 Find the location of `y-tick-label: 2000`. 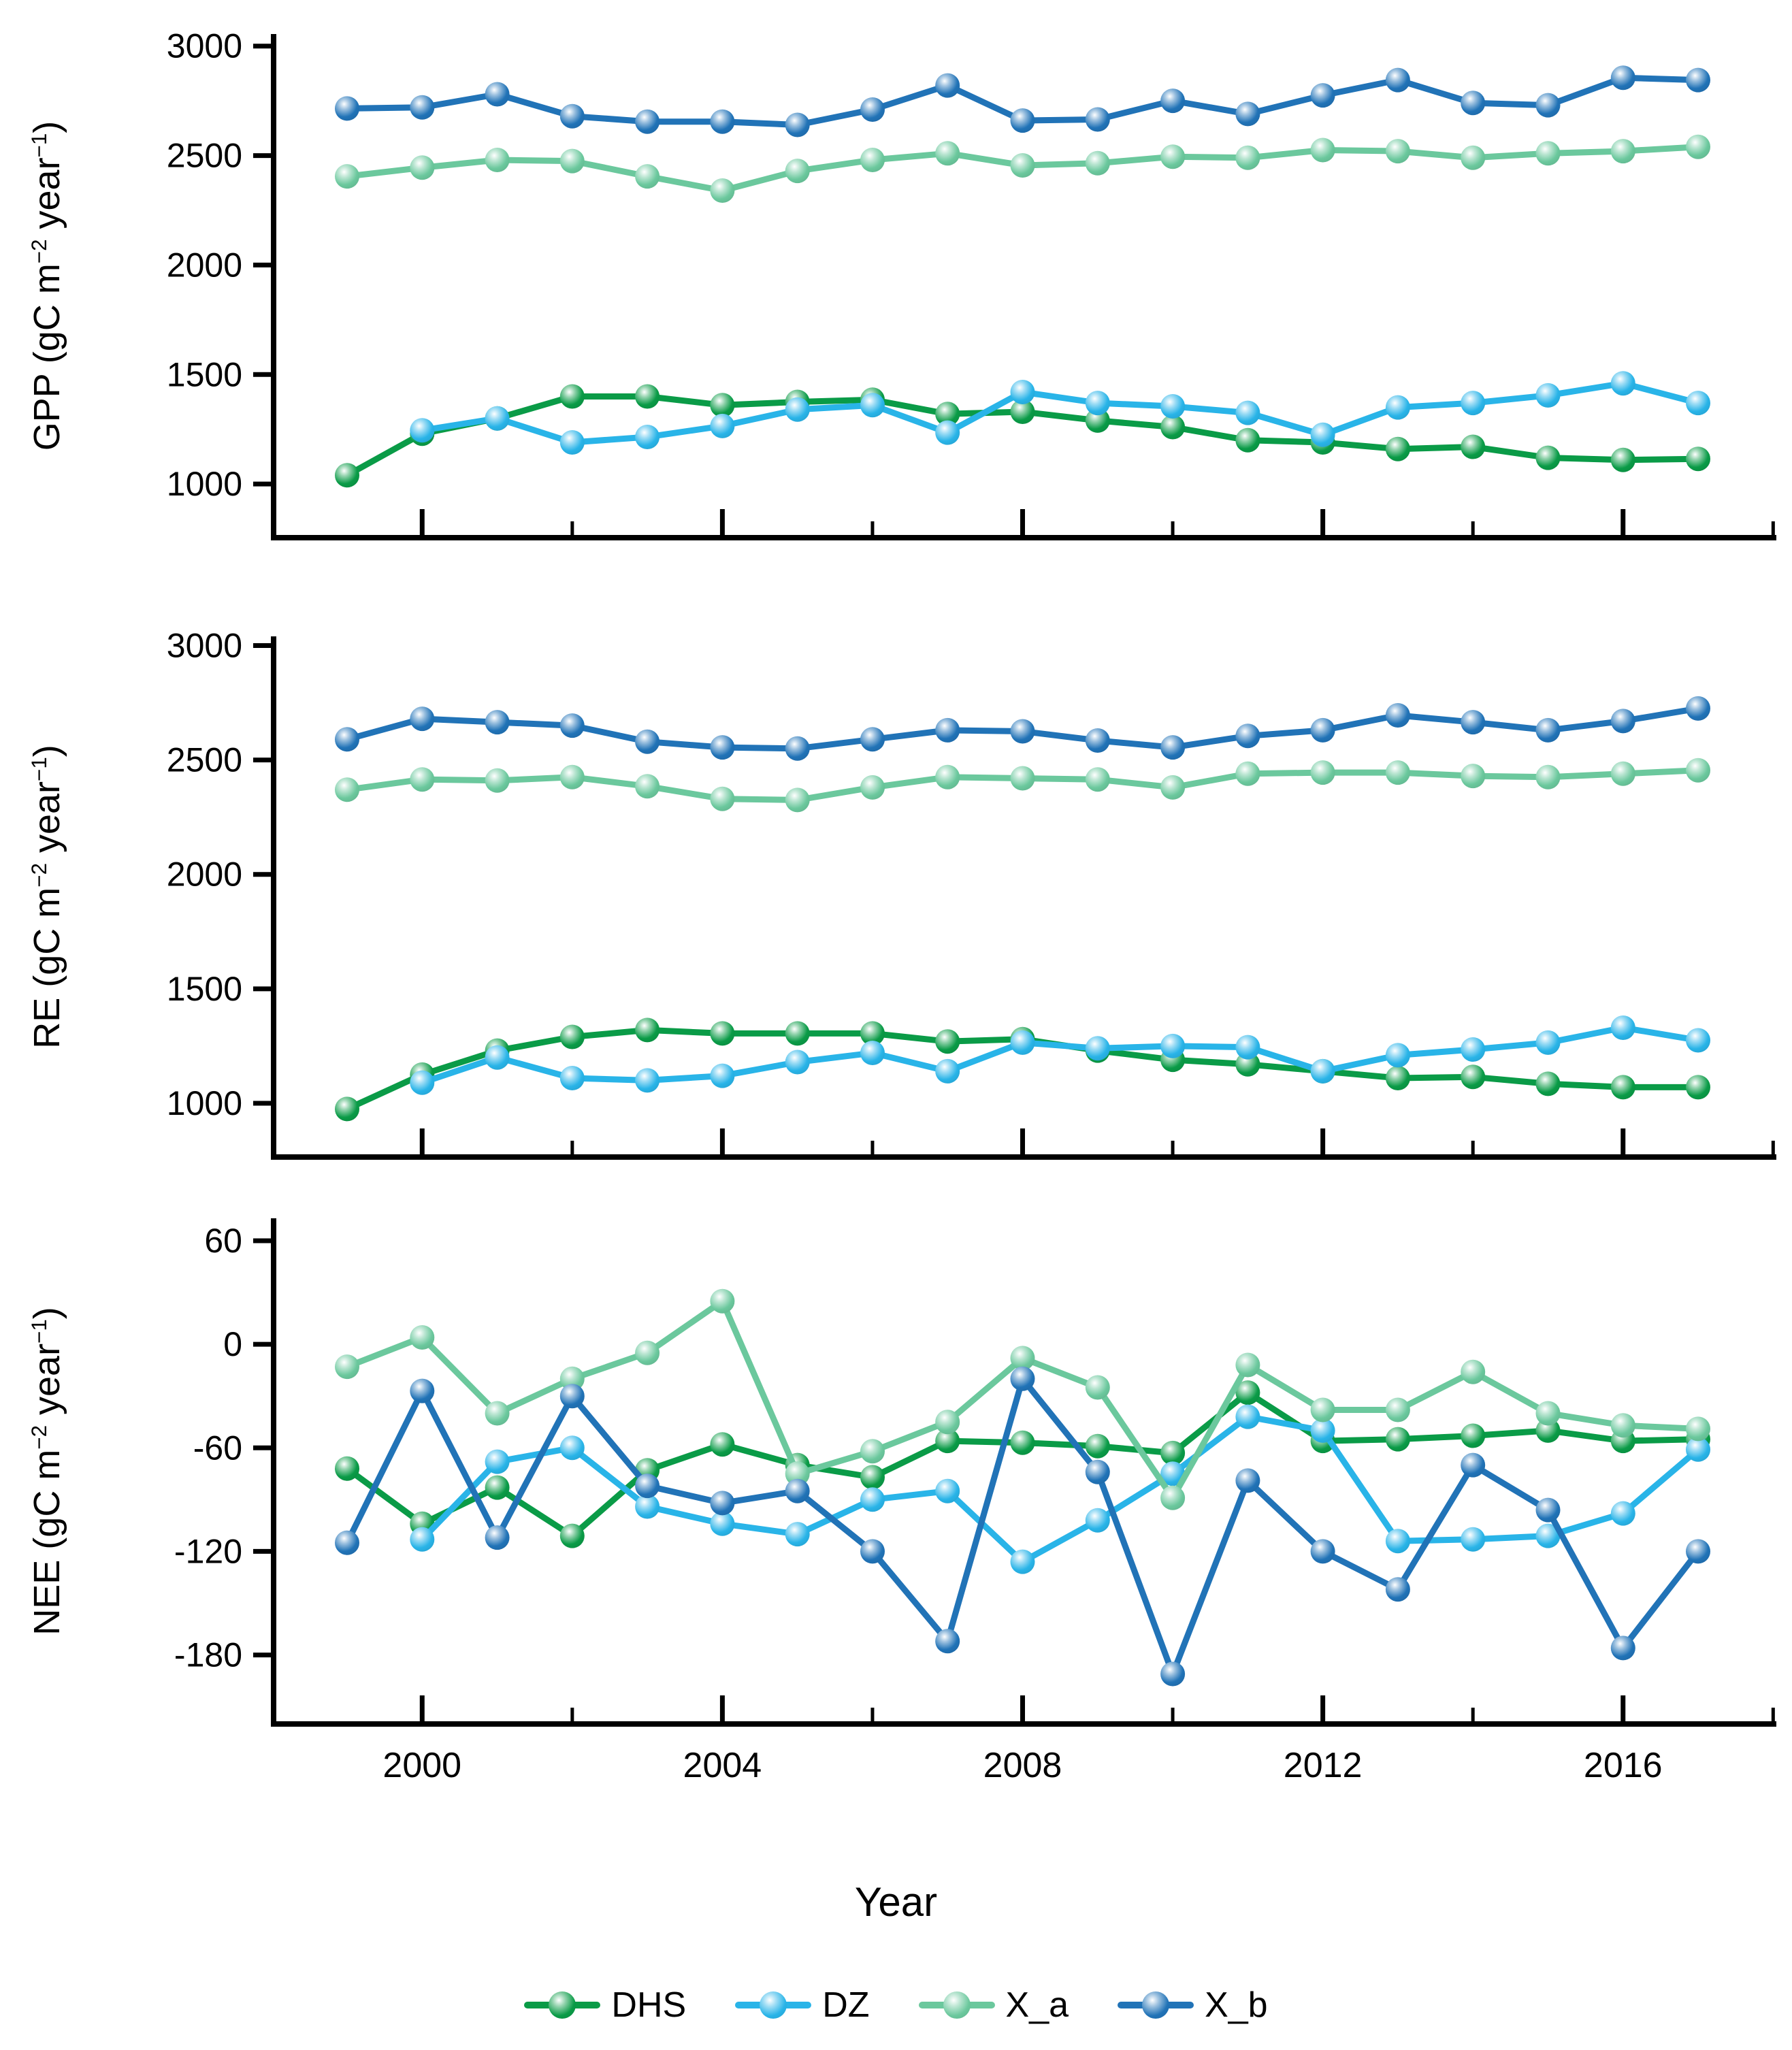

y-tick-label: 2000 is located at coordinates (205, 265).